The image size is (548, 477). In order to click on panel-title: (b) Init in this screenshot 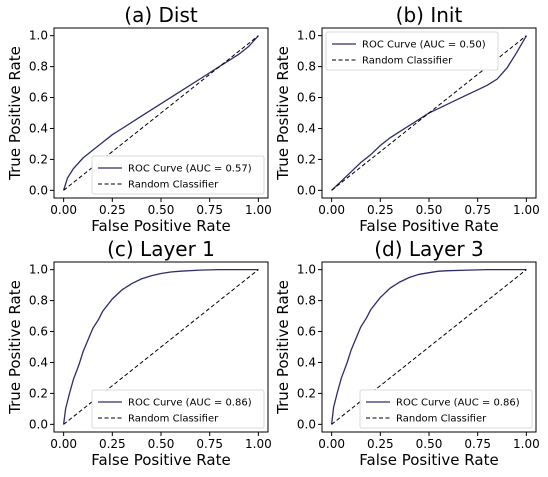, I will do `click(429, 15)`.